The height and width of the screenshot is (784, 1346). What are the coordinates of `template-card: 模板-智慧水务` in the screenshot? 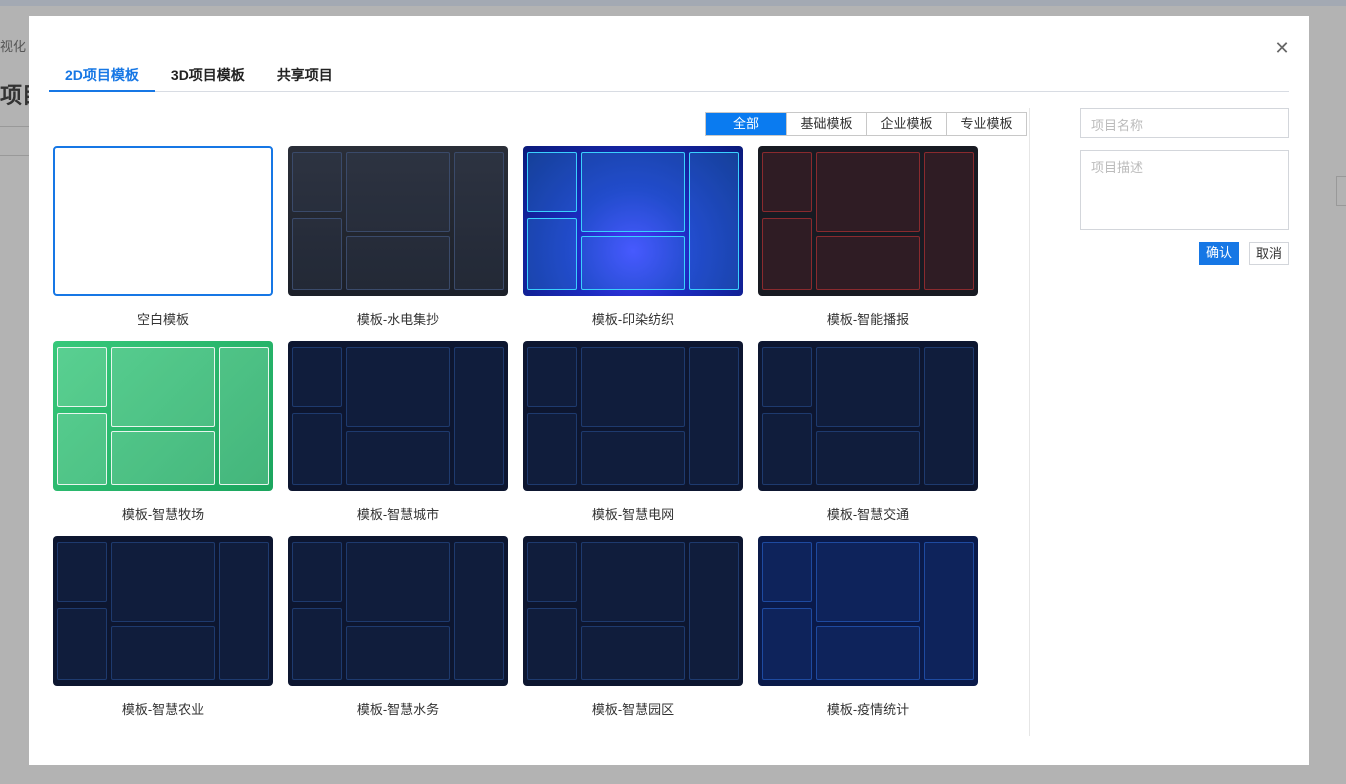 It's located at (398, 627).